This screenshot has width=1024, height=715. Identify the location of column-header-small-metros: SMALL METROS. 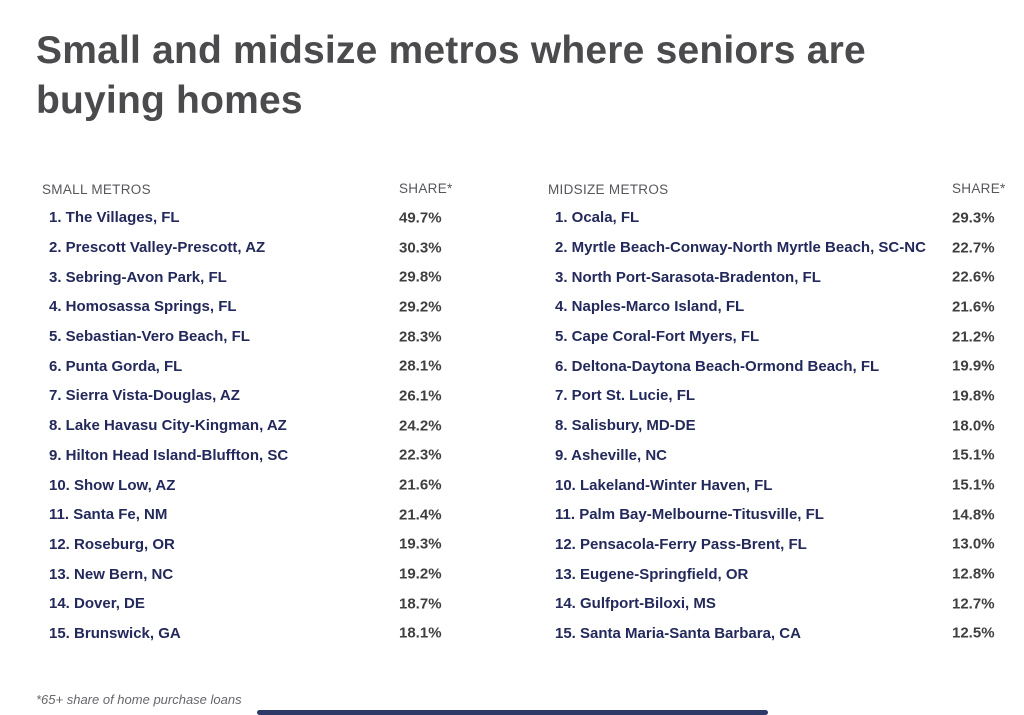
(96, 189).